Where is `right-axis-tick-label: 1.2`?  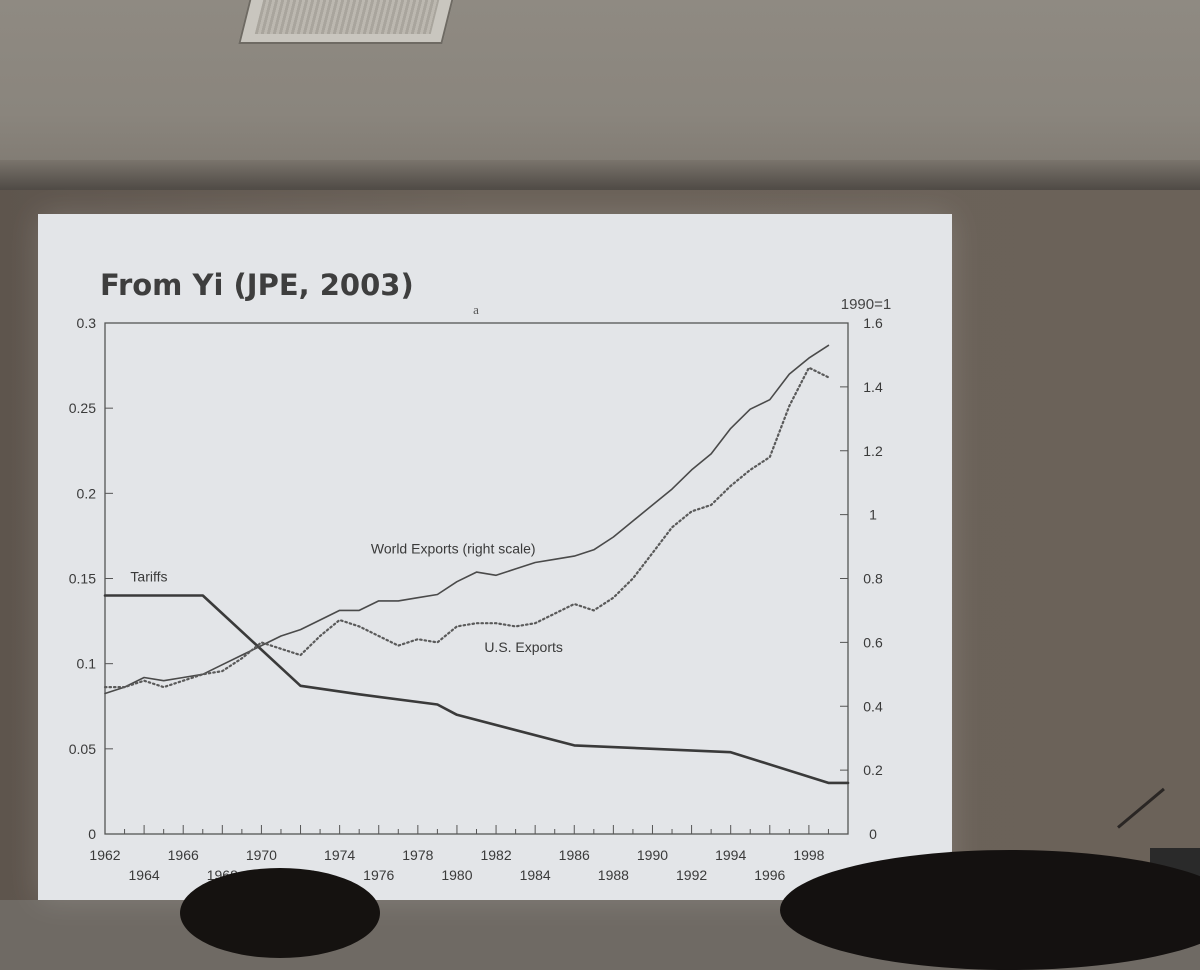 right-axis-tick-label: 1.2 is located at coordinates (873, 451).